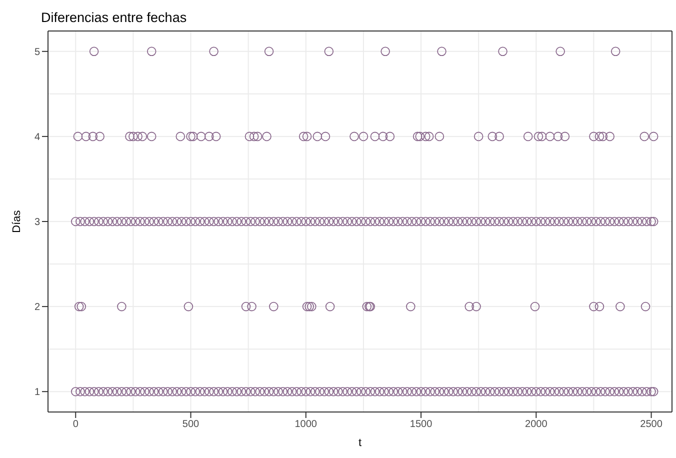 This screenshot has width=676, height=458. I want to click on x-tick-label: 1500, so click(421, 424).